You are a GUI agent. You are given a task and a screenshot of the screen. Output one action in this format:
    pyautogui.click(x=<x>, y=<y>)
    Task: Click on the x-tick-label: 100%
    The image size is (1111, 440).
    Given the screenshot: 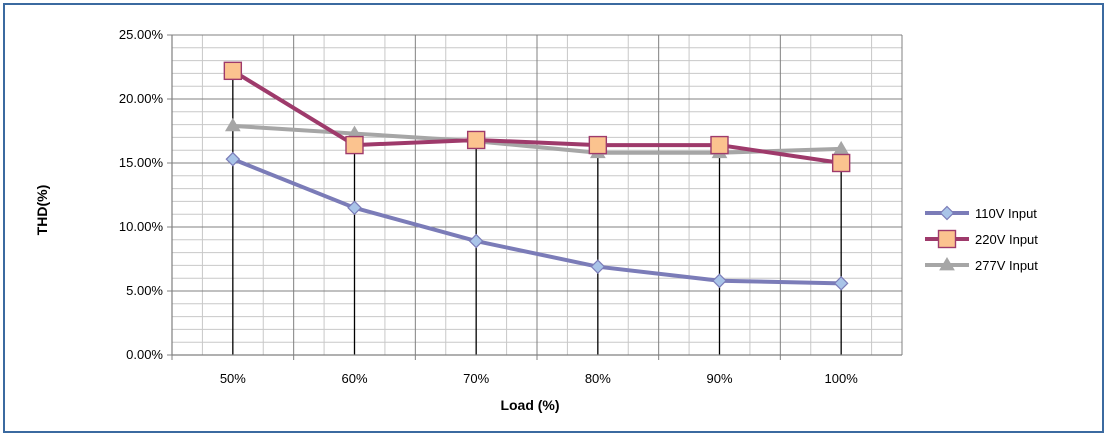 What is the action you would take?
    pyautogui.click(x=842, y=378)
    